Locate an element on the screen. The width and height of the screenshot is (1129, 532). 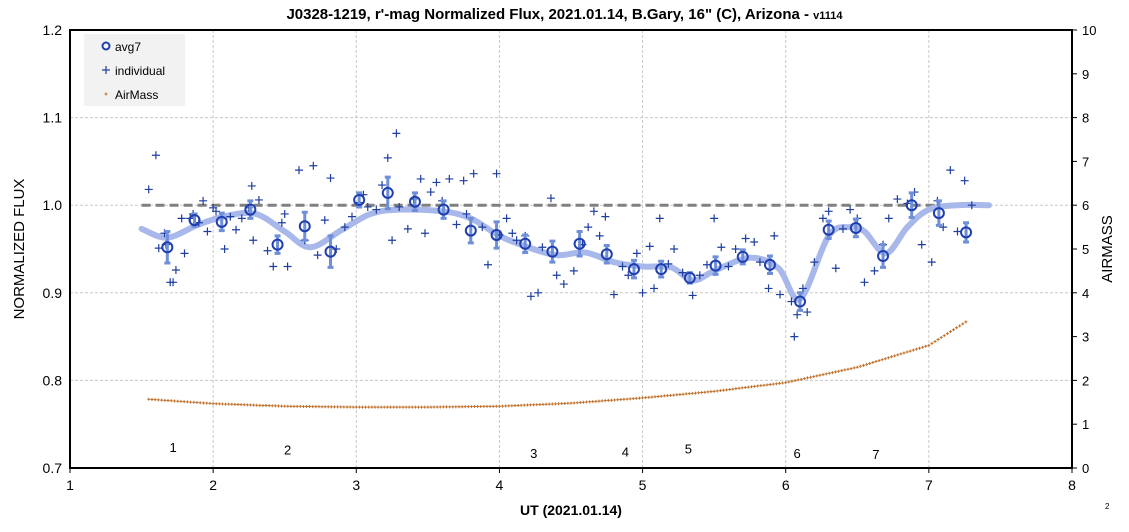
legend-airmass-label: AirMass is located at coordinates (136, 95).